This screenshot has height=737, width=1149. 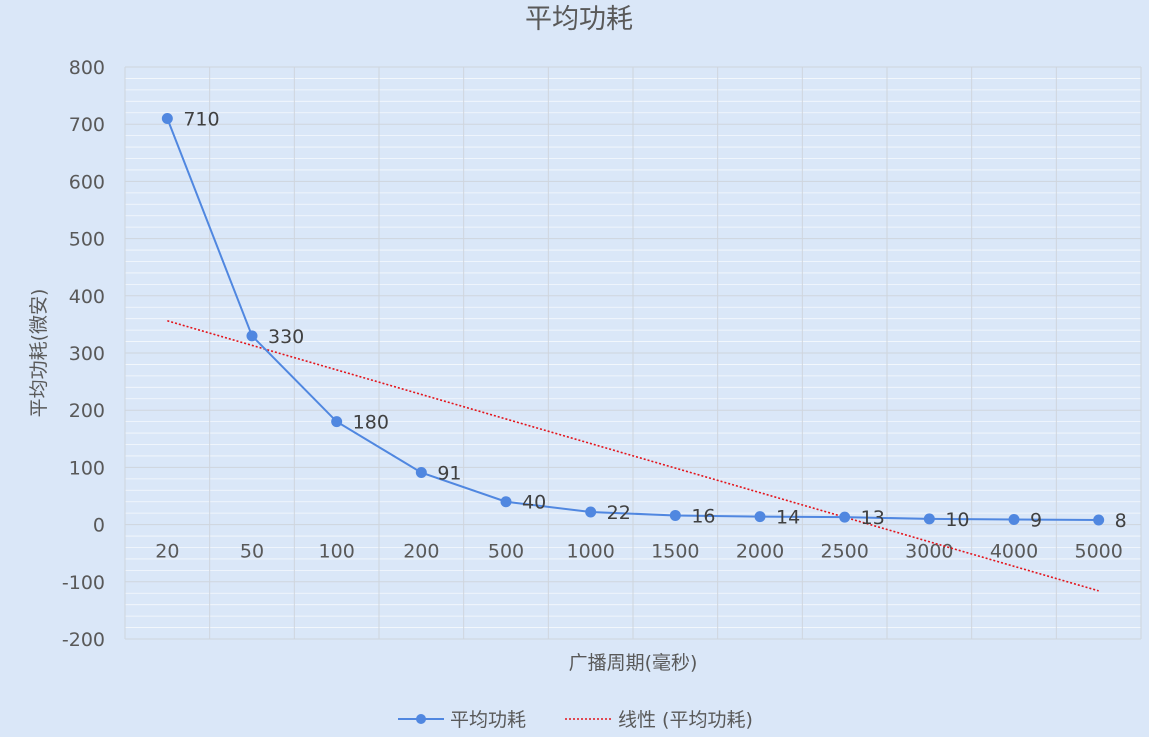 What do you see at coordinates (87, 125) in the screenshot?
I see `y-tick-label: 700` at bounding box center [87, 125].